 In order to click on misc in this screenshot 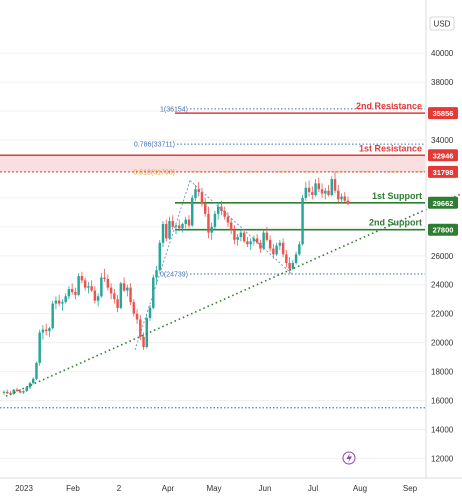, I will do `click(349, 458)`.